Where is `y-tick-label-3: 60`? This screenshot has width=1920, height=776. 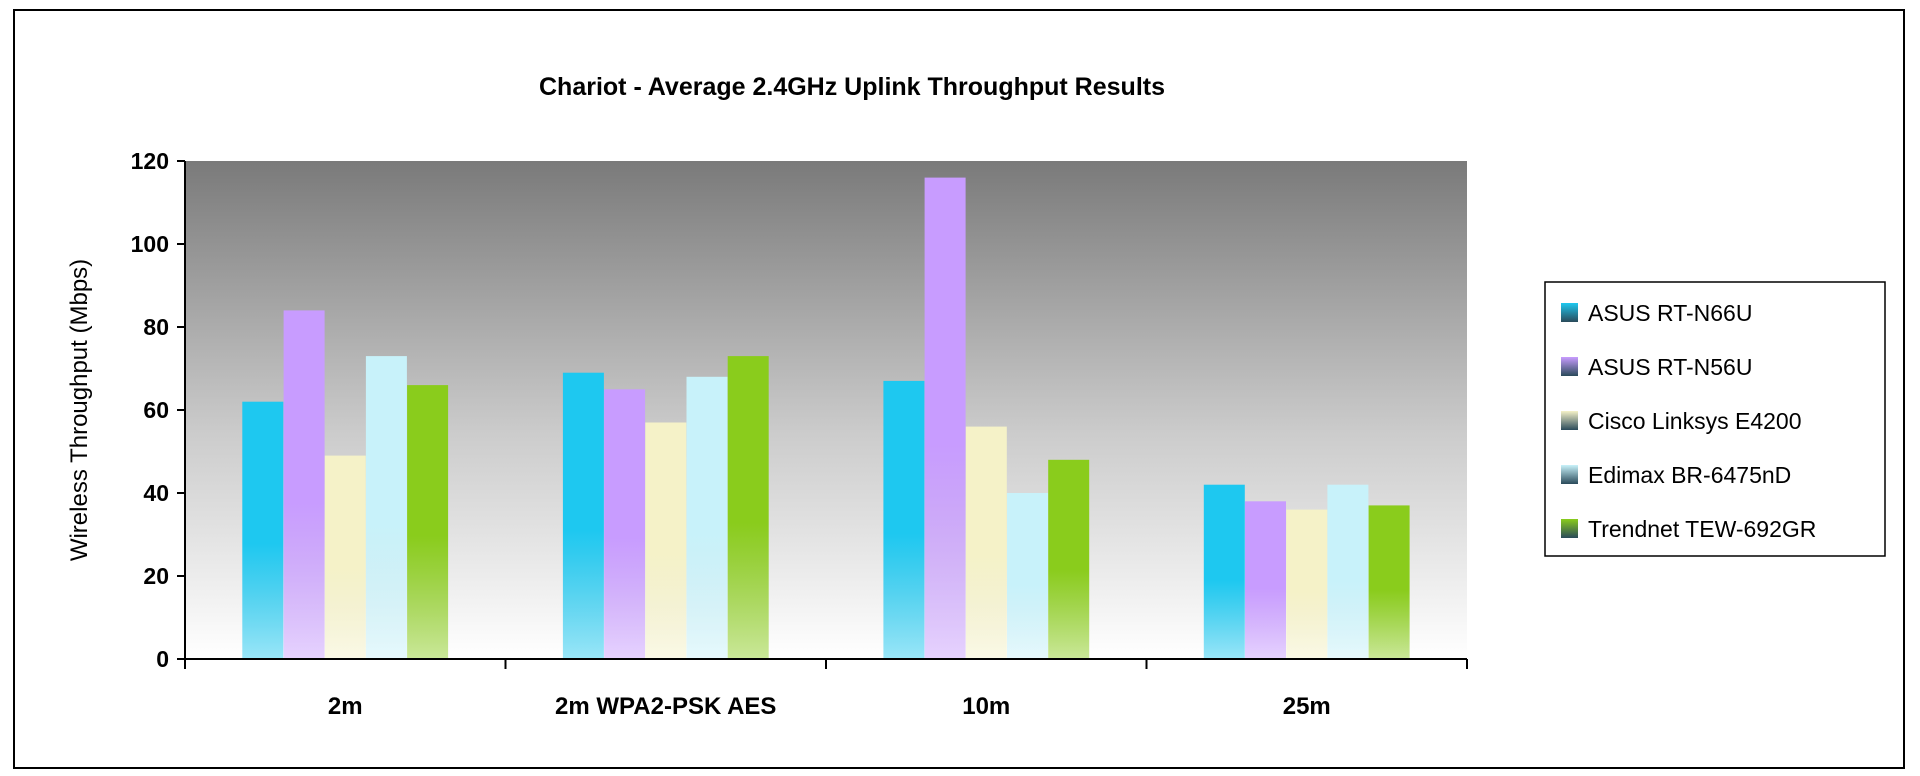
y-tick-label-3: 60 is located at coordinates (156, 410).